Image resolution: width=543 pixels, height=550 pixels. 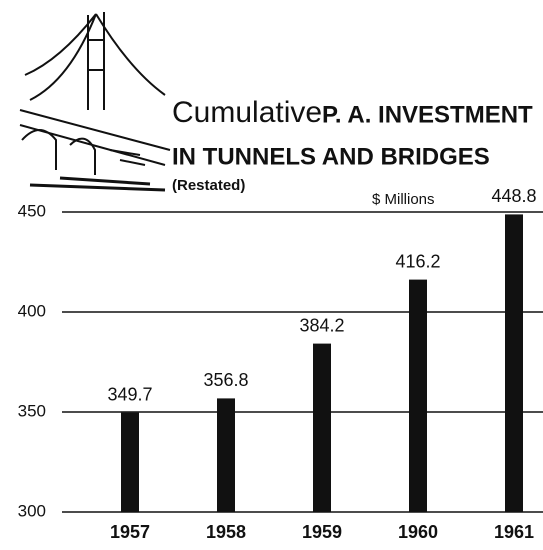 I want to click on x-tick-label: 1958, so click(x=226, y=532).